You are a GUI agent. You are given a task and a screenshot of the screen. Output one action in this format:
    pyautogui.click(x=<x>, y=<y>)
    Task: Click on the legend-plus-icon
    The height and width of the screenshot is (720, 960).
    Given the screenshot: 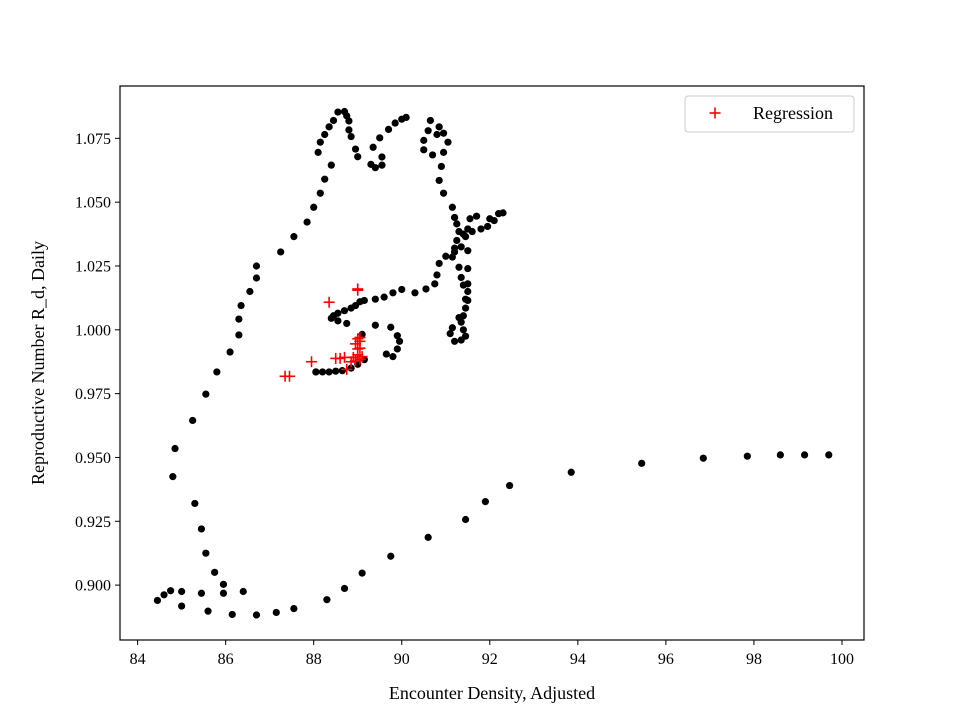 What is the action you would take?
    pyautogui.click(x=715, y=113)
    